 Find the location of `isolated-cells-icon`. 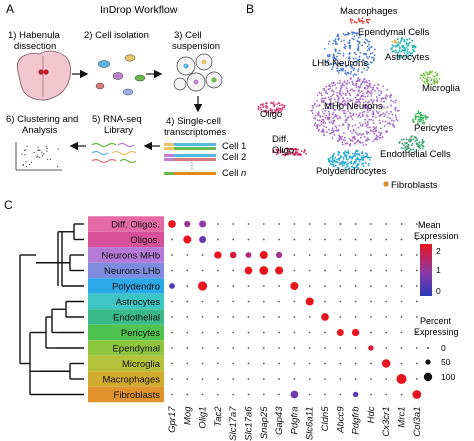

isolated-cells-icon is located at coordinates (120, 75).